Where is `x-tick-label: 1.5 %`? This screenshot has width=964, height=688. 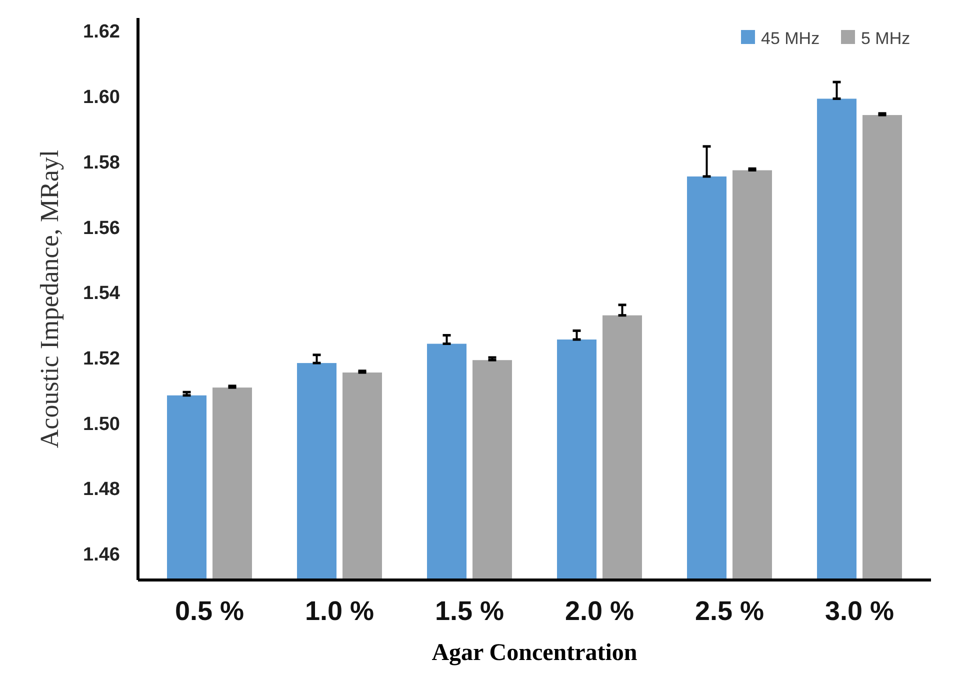 x-tick-label: 1.5 % is located at coordinates (469, 611).